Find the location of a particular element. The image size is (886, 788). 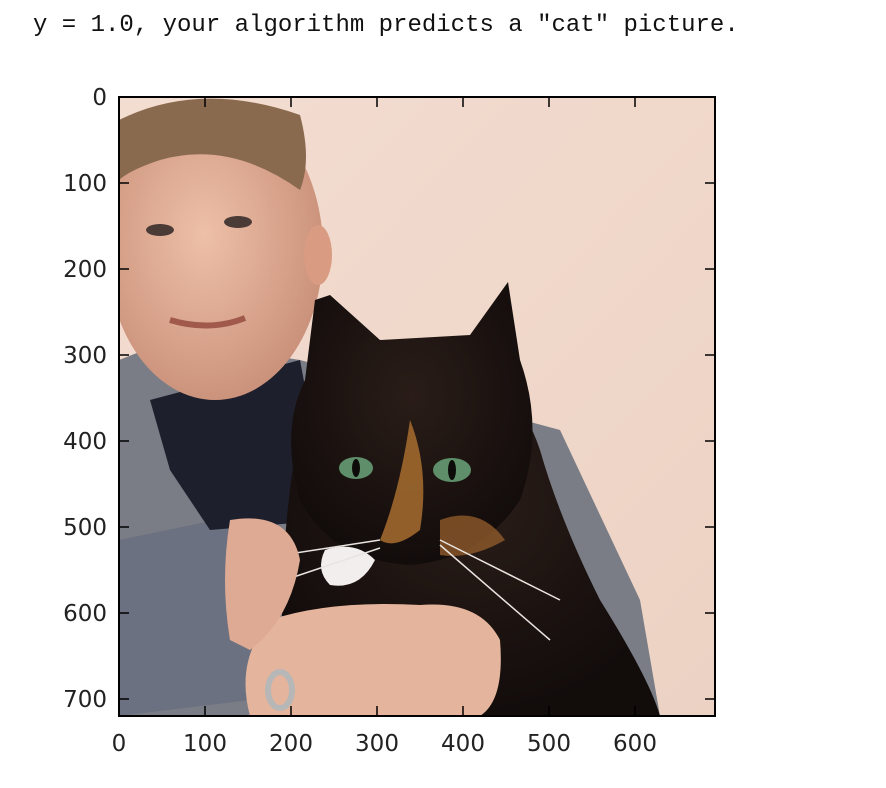

y-tick-label: 100 is located at coordinates (85, 184).